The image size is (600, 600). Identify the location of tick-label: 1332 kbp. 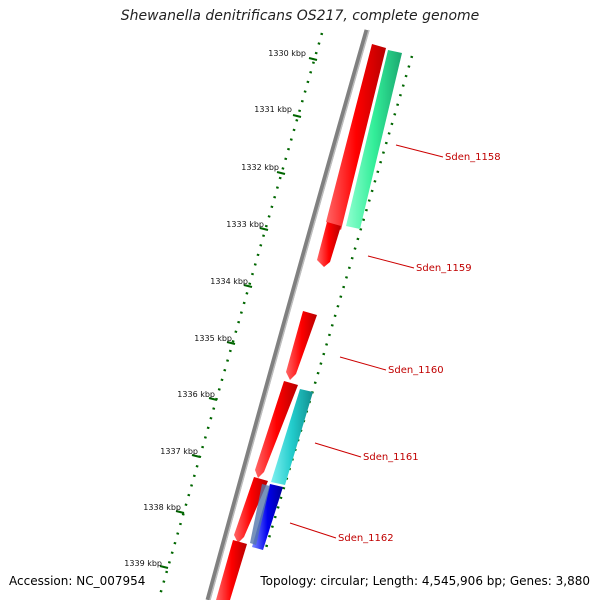
(260, 167).